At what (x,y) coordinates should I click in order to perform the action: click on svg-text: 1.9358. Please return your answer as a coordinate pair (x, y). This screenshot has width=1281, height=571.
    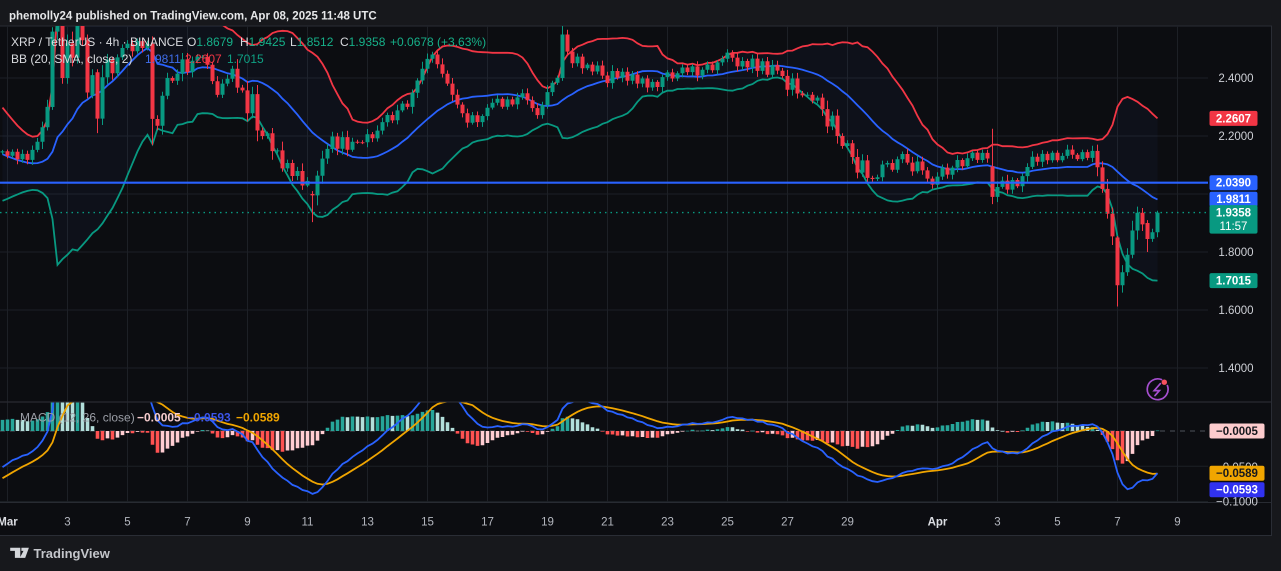
    Looking at the image, I should click on (1234, 214).